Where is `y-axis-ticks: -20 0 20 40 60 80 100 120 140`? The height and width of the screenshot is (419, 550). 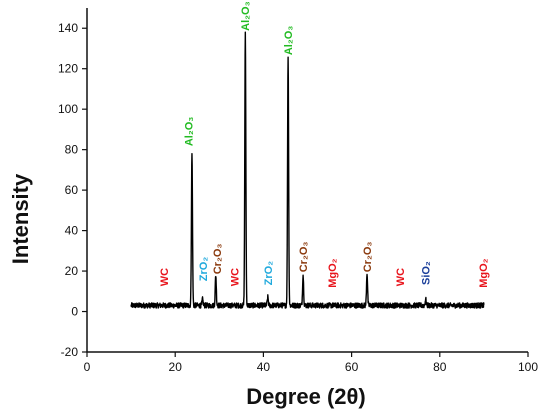
y-axis-ticks: -20 0 20 40 60 80 100 120 140 is located at coordinates (72, 190).